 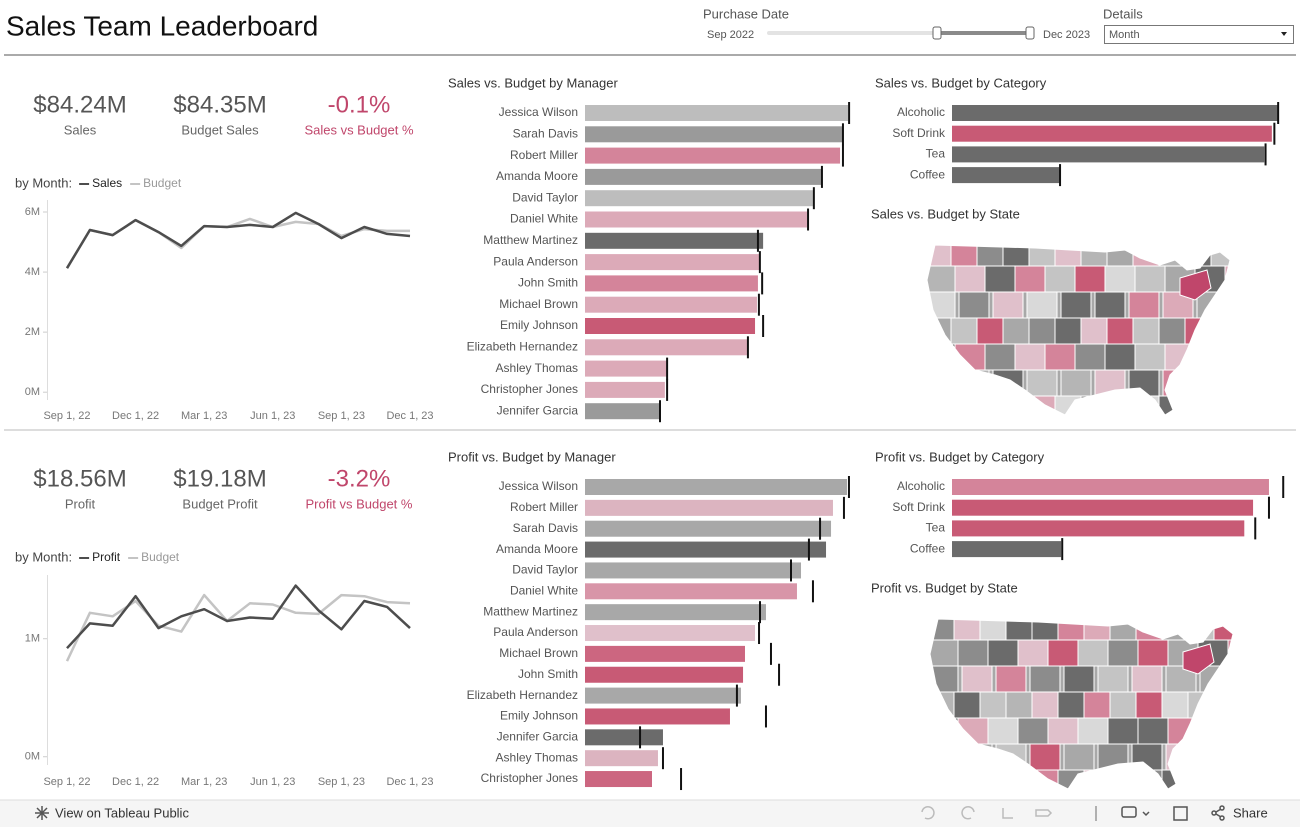 What do you see at coordinates (66, 416) in the screenshot?
I see `x-tick-label: Sep 1, 22` at bounding box center [66, 416].